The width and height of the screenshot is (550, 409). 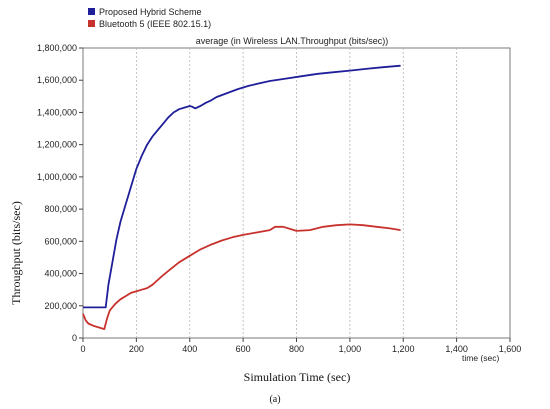 What do you see at coordinates (510, 349) in the screenshot?
I see `x-tick-label: 1,600` at bounding box center [510, 349].